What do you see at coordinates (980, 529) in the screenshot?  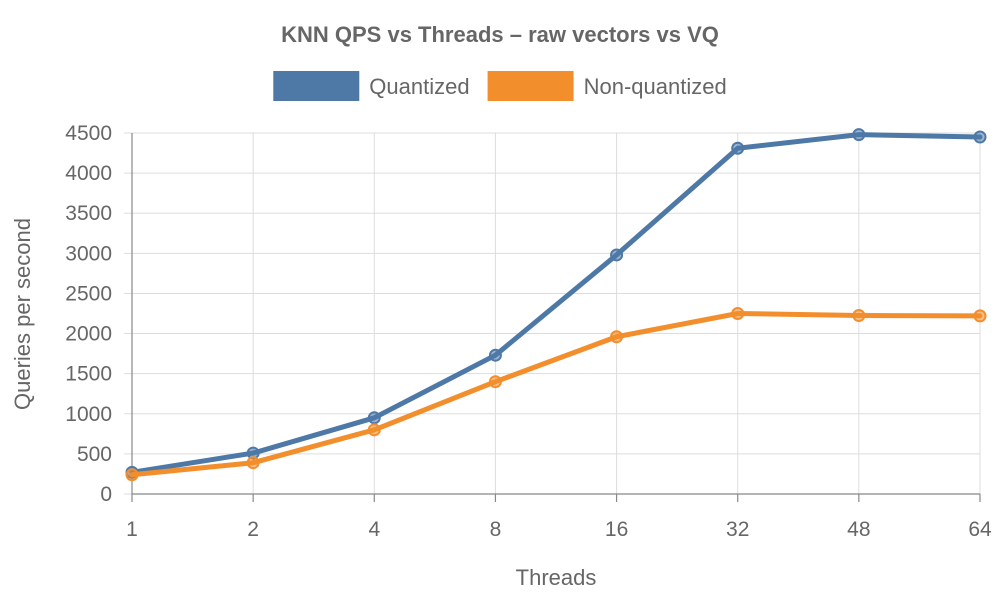 I see `x-tick-label: 64` at bounding box center [980, 529].